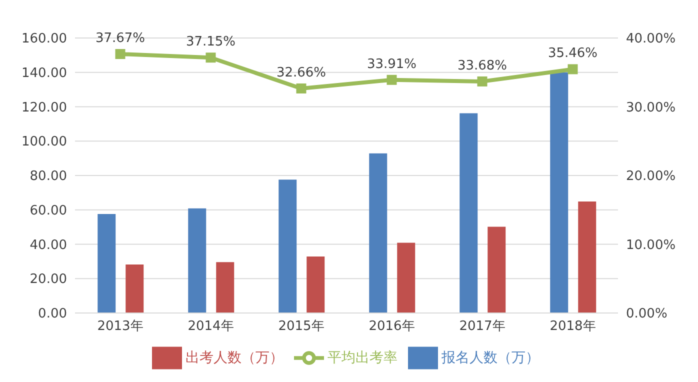 This screenshot has height=382, width=698. Describe the element at coordinates (363, 358) in the screenshot. I see `legend-label: 平均出考率` at that location.